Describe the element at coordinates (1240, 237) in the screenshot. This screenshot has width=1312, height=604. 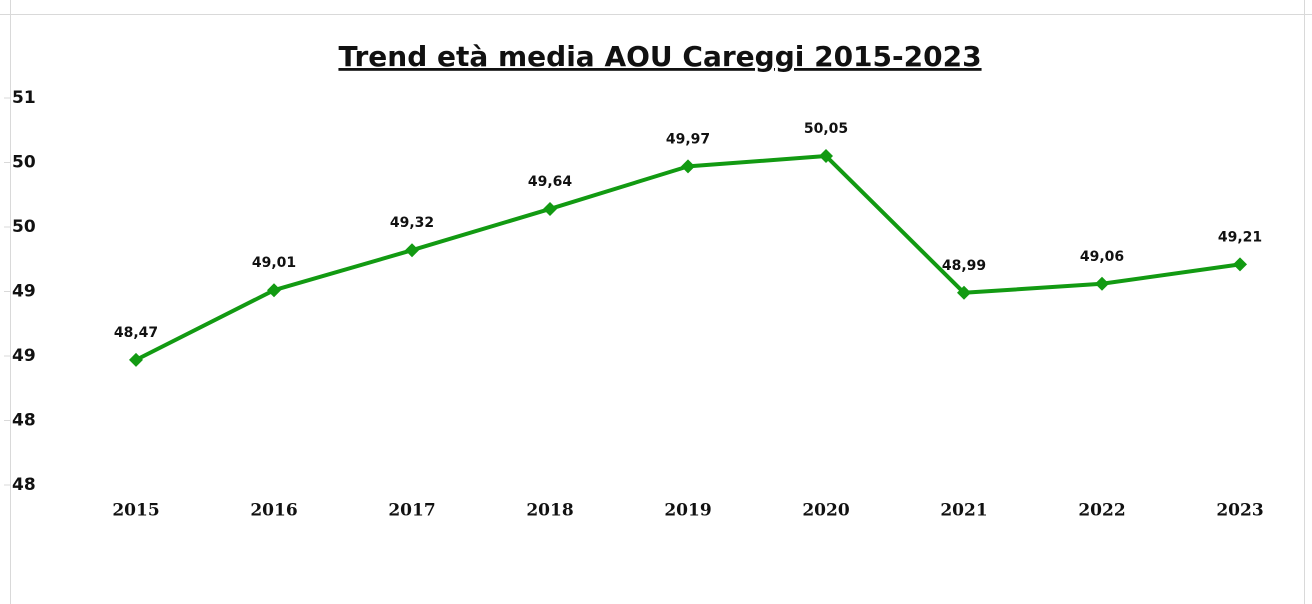
I see `data-label: 49,21` at that location.